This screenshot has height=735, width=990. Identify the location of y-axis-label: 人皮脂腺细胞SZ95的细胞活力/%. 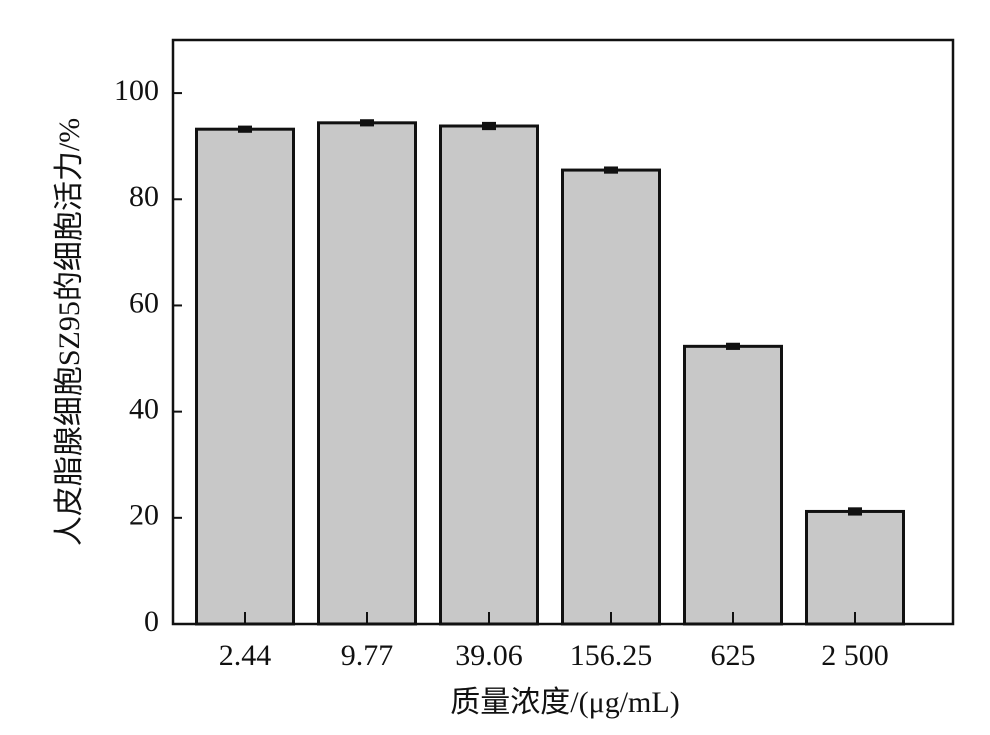
(69, 332).